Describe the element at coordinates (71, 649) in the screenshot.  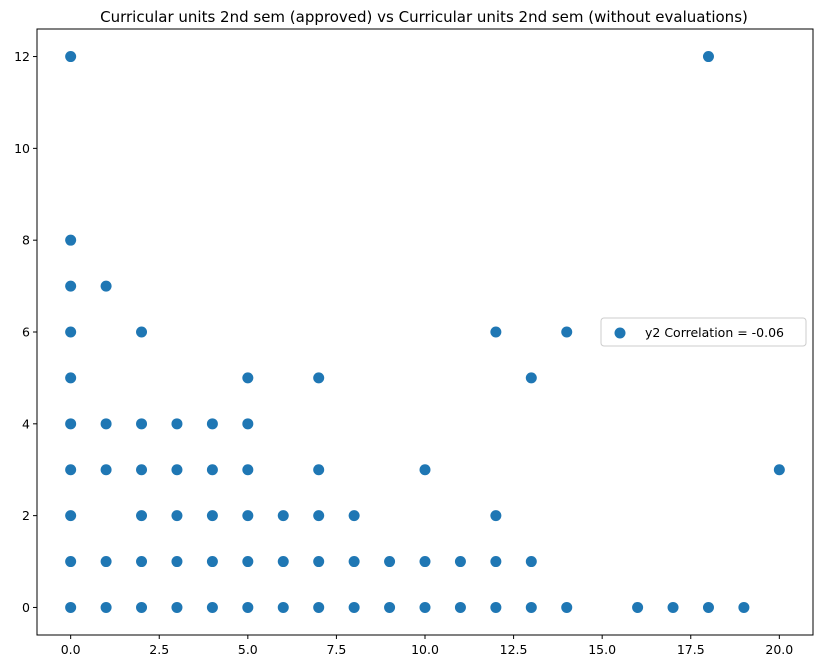
I see `x-tick-label: 0.0` at that location.